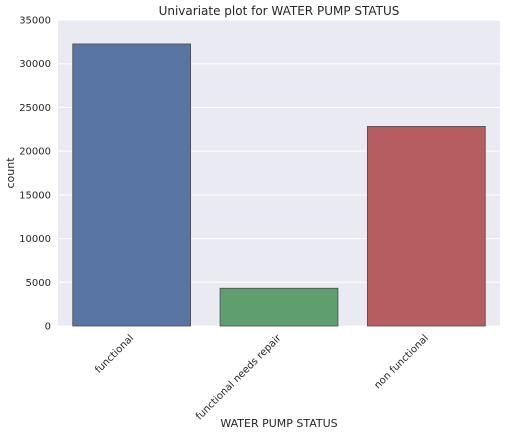 This screenshot has height=438, width=510. What do you see at coordinates (35, 152) in the screenshot?
I see `y-tick-label: 20000` at bounding box center [35, 152].